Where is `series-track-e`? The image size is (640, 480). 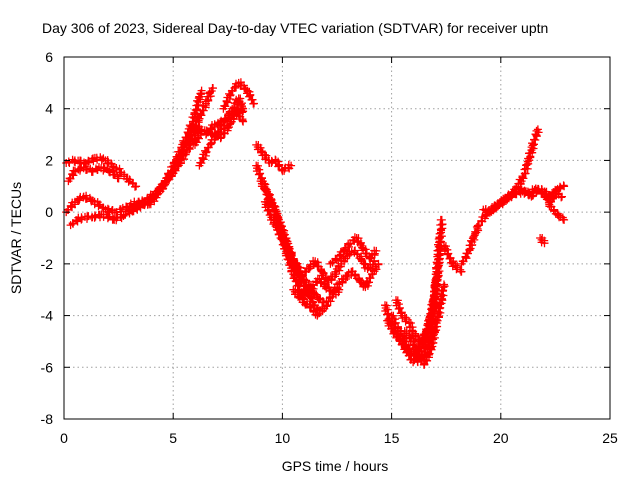
series-track-e is located at coordinates (171, 150).